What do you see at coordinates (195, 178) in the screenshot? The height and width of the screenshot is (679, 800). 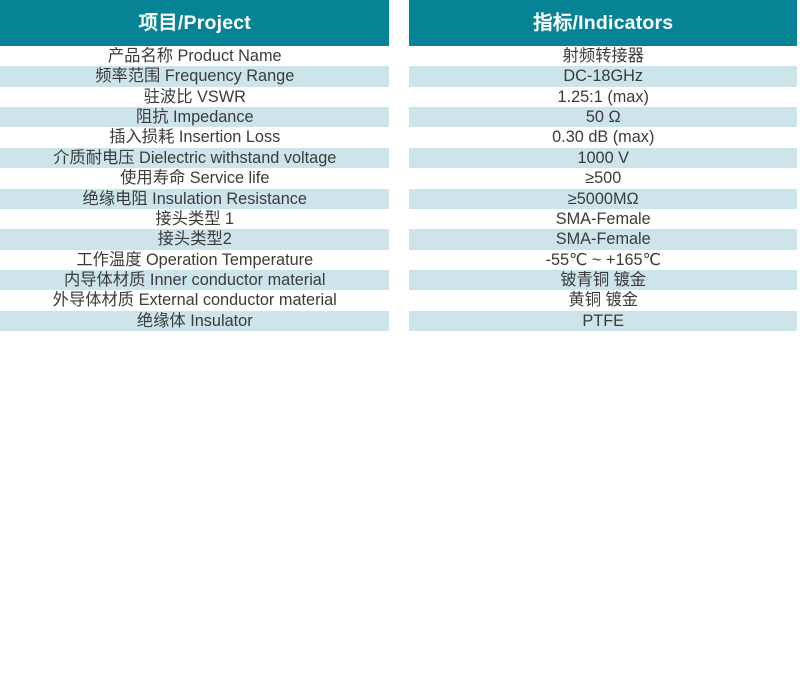 I see `cell-project: 使用寿命 Service life` at bounding box center [195, 178].